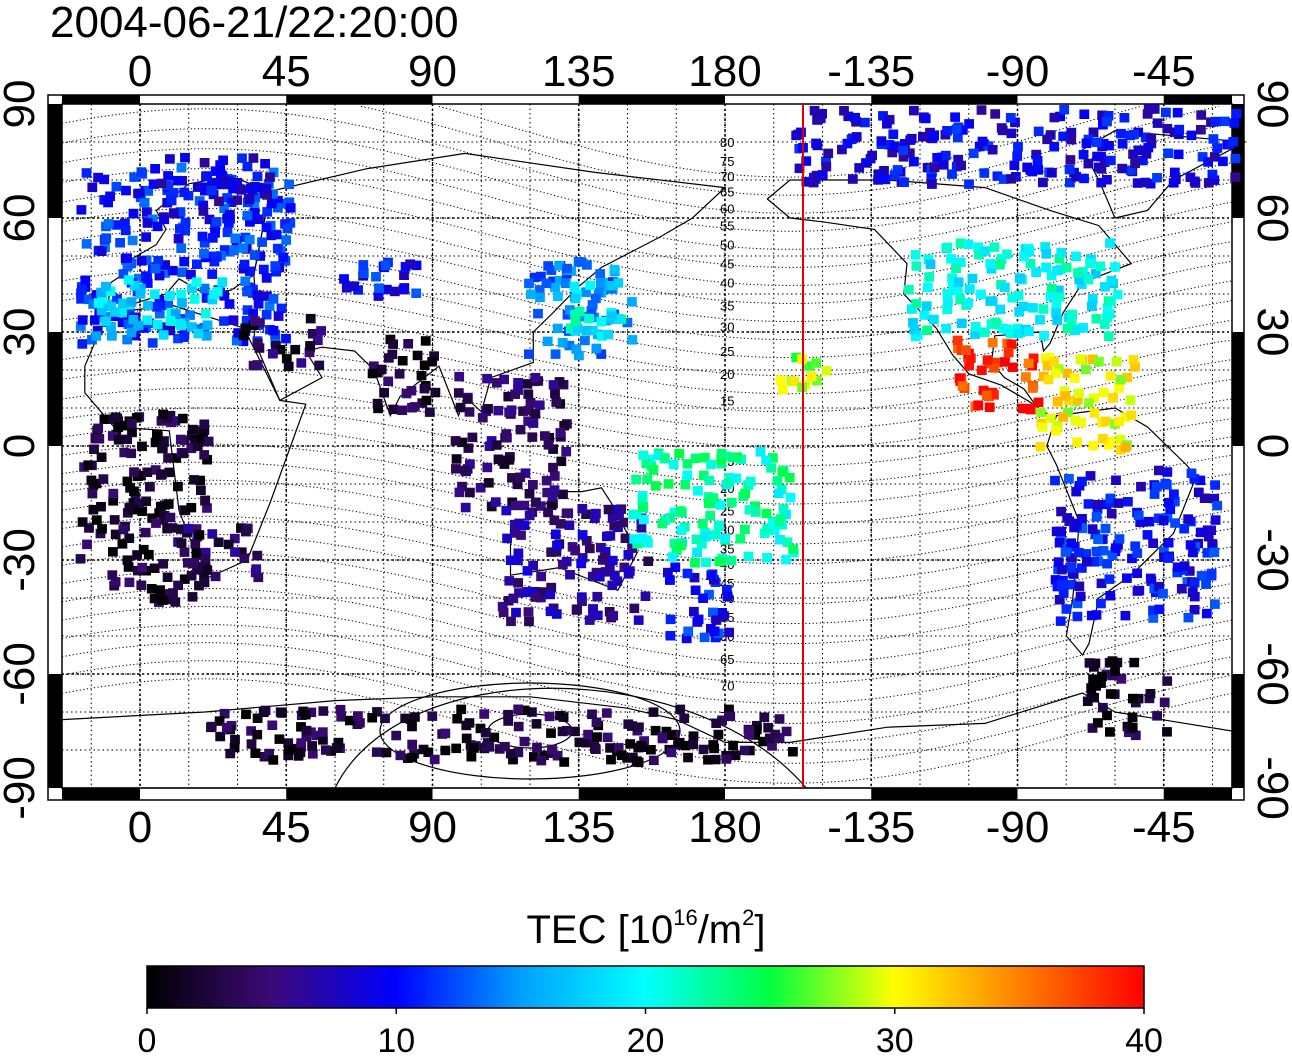 The image size is (1292, 1057). I want to click on tec-region-southern-africa, so click(218, 553).